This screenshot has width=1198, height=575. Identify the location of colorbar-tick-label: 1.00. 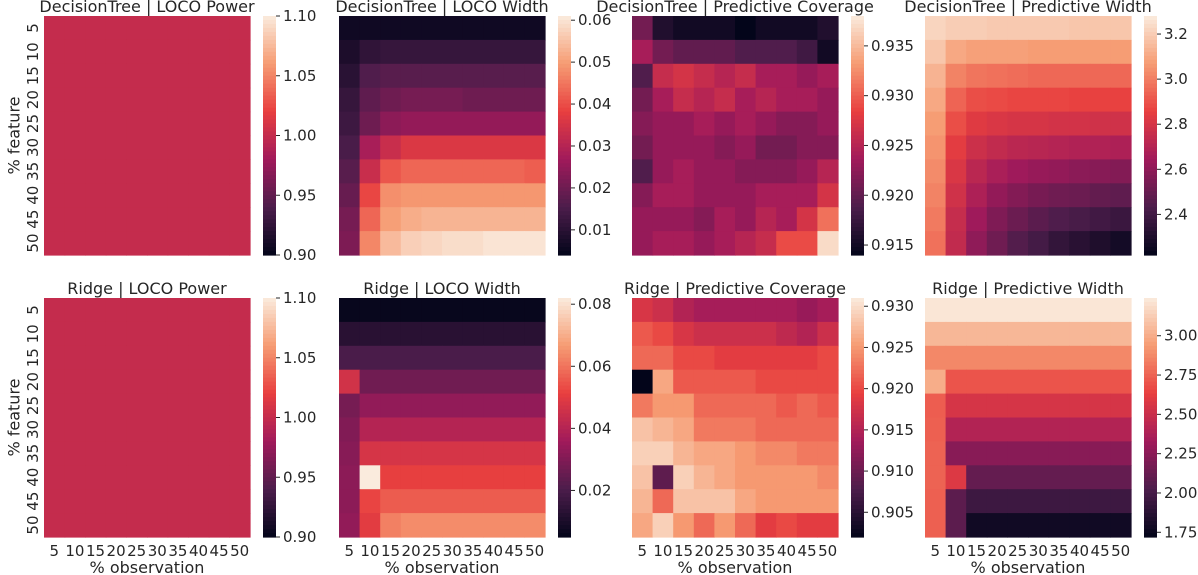
(299, 136).